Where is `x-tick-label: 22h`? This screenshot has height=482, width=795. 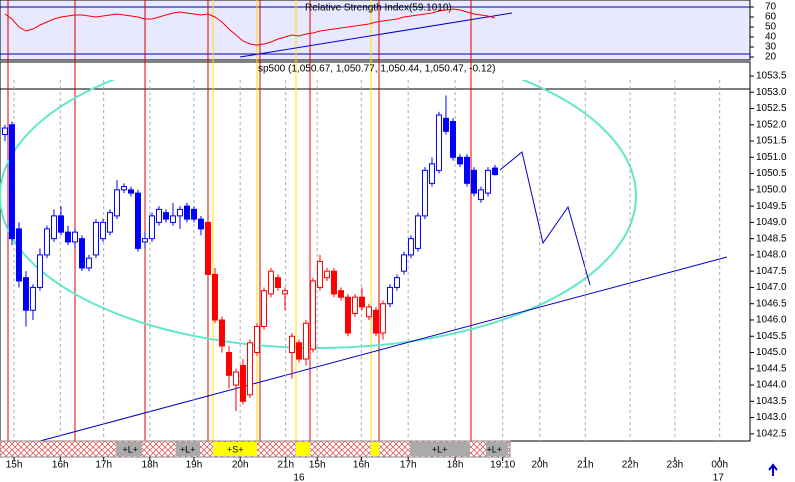 x-tick-label: 22h is located at coordinates (630, 465).